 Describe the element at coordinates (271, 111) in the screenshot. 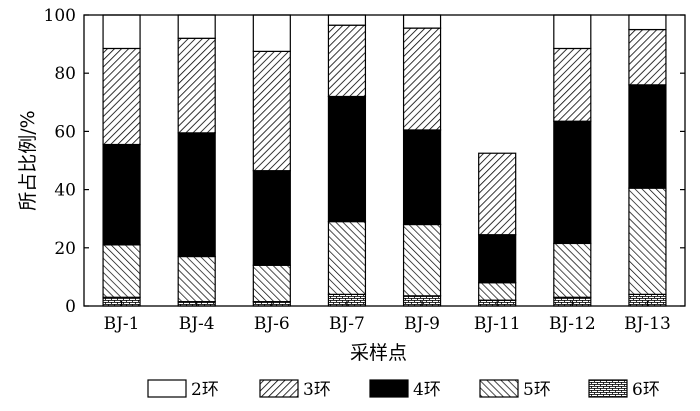

I see `bar-segment-BJ-6-3环` at that location.